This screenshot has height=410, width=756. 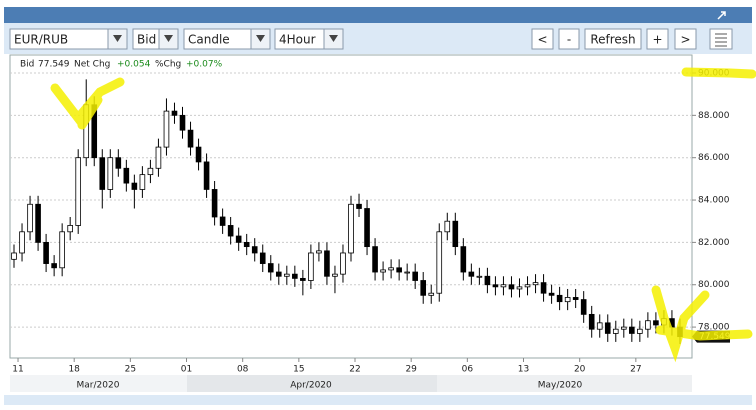 I want to click on bid-label: Bid, so click(x=27, y=65).